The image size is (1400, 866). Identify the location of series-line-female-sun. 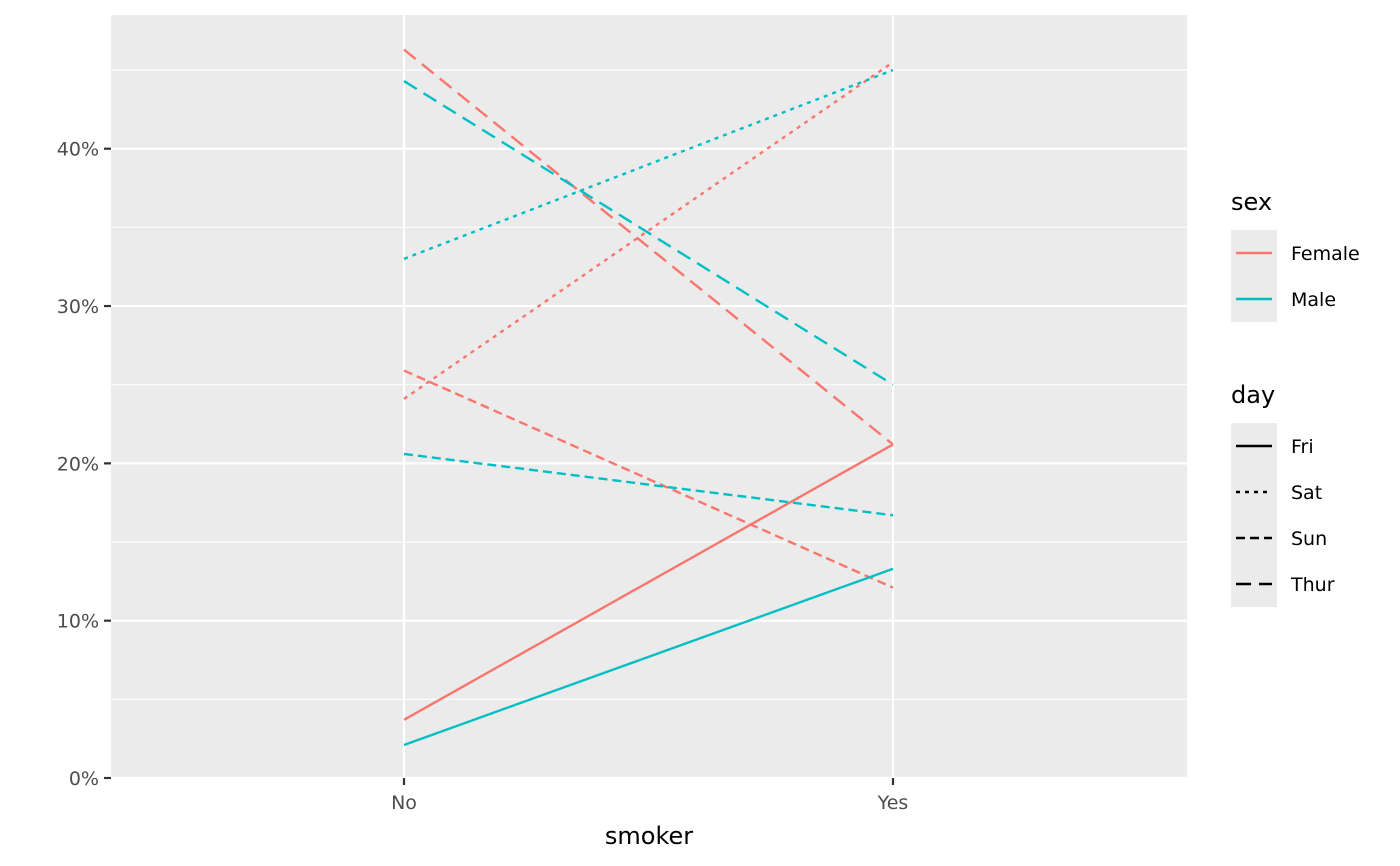
(648, 479).